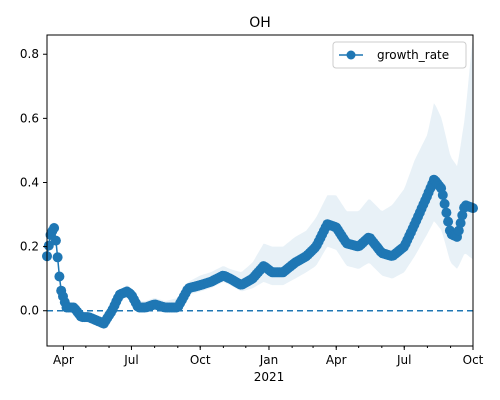 This screenshot has width=500, height=400. I want to click on x-year-label: 2021, so click(269, 377).